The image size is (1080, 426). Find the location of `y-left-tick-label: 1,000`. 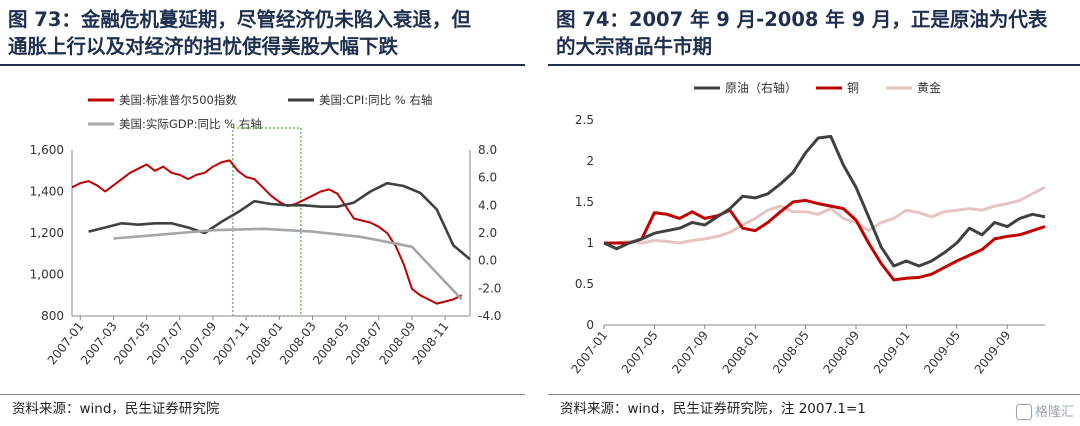

y-left-tick-label: 1,000 is located at coordinates (47, 275).